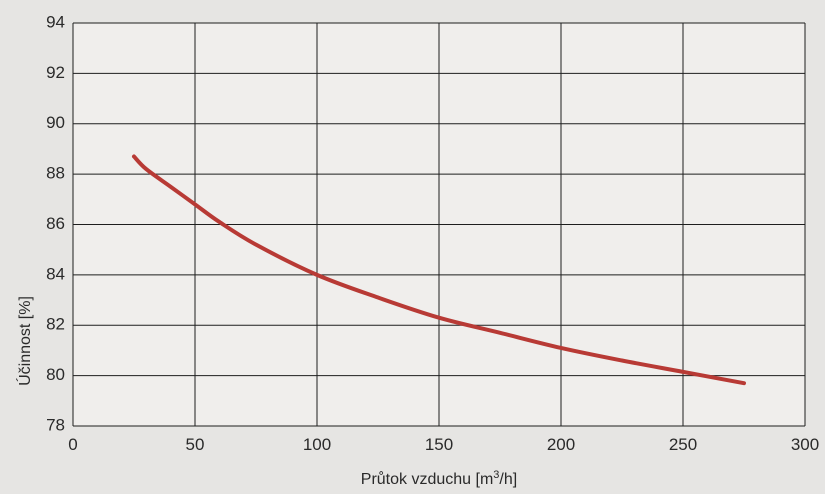 This screenshot has width=825, height=494. I want to click on x-tick-label-100: 100, so click(317, 444).